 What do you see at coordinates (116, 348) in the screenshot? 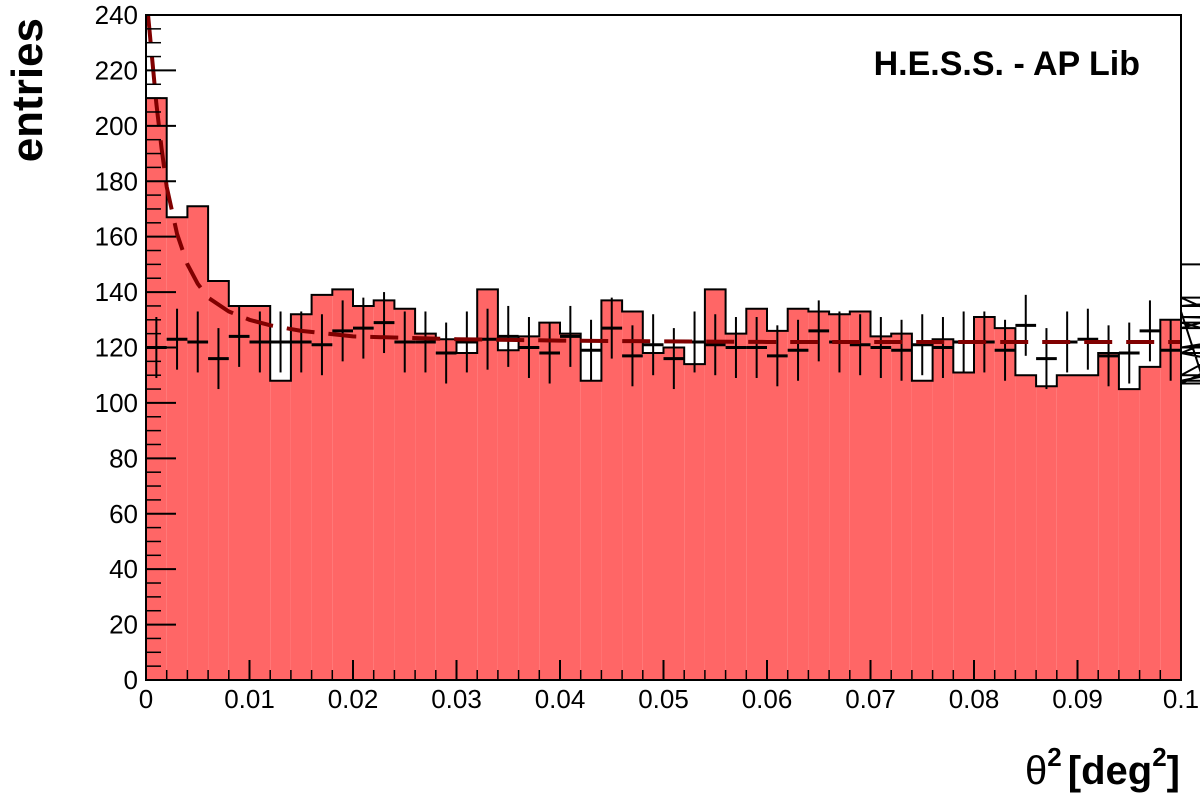
I see `y-tick-label: 120` at bounding box center [116, 348].